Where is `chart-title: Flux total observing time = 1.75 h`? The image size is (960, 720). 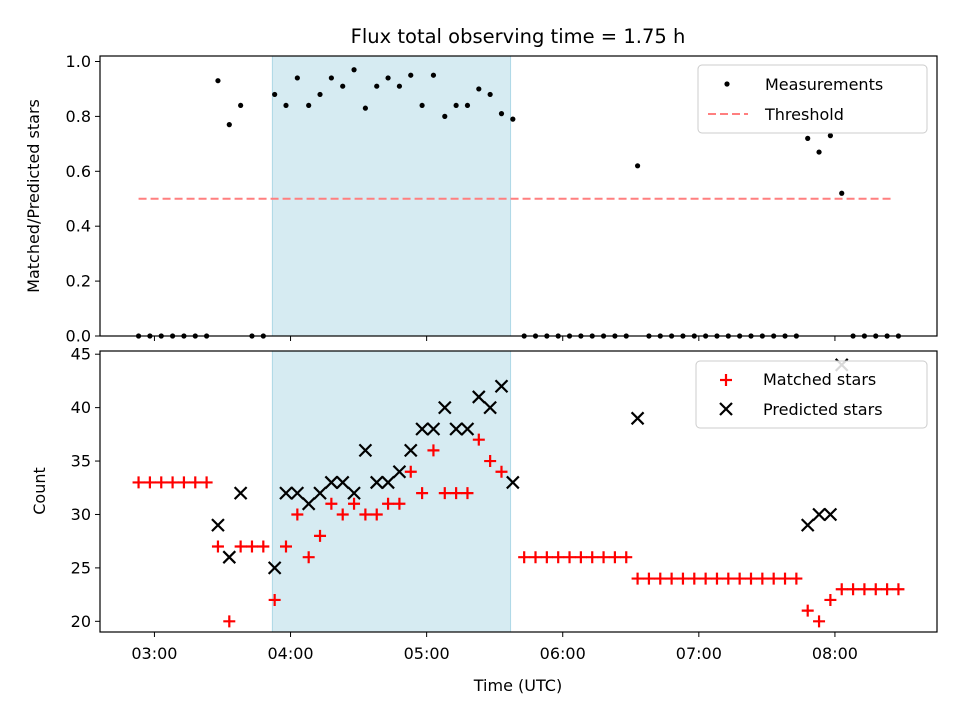
chart-title: Flux total observing time = 1.75 h is located at coordinates (518, 36).